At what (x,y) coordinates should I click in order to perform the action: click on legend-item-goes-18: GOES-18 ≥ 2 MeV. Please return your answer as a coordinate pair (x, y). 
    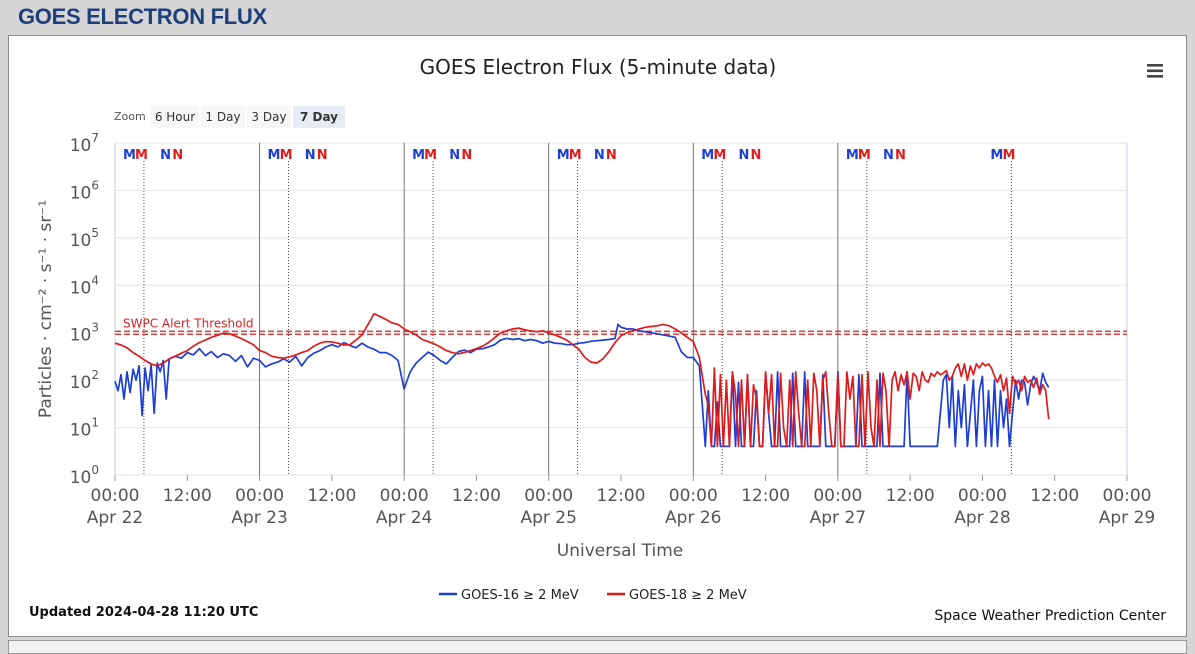
    Looking at the image, I should click on (677, 595).